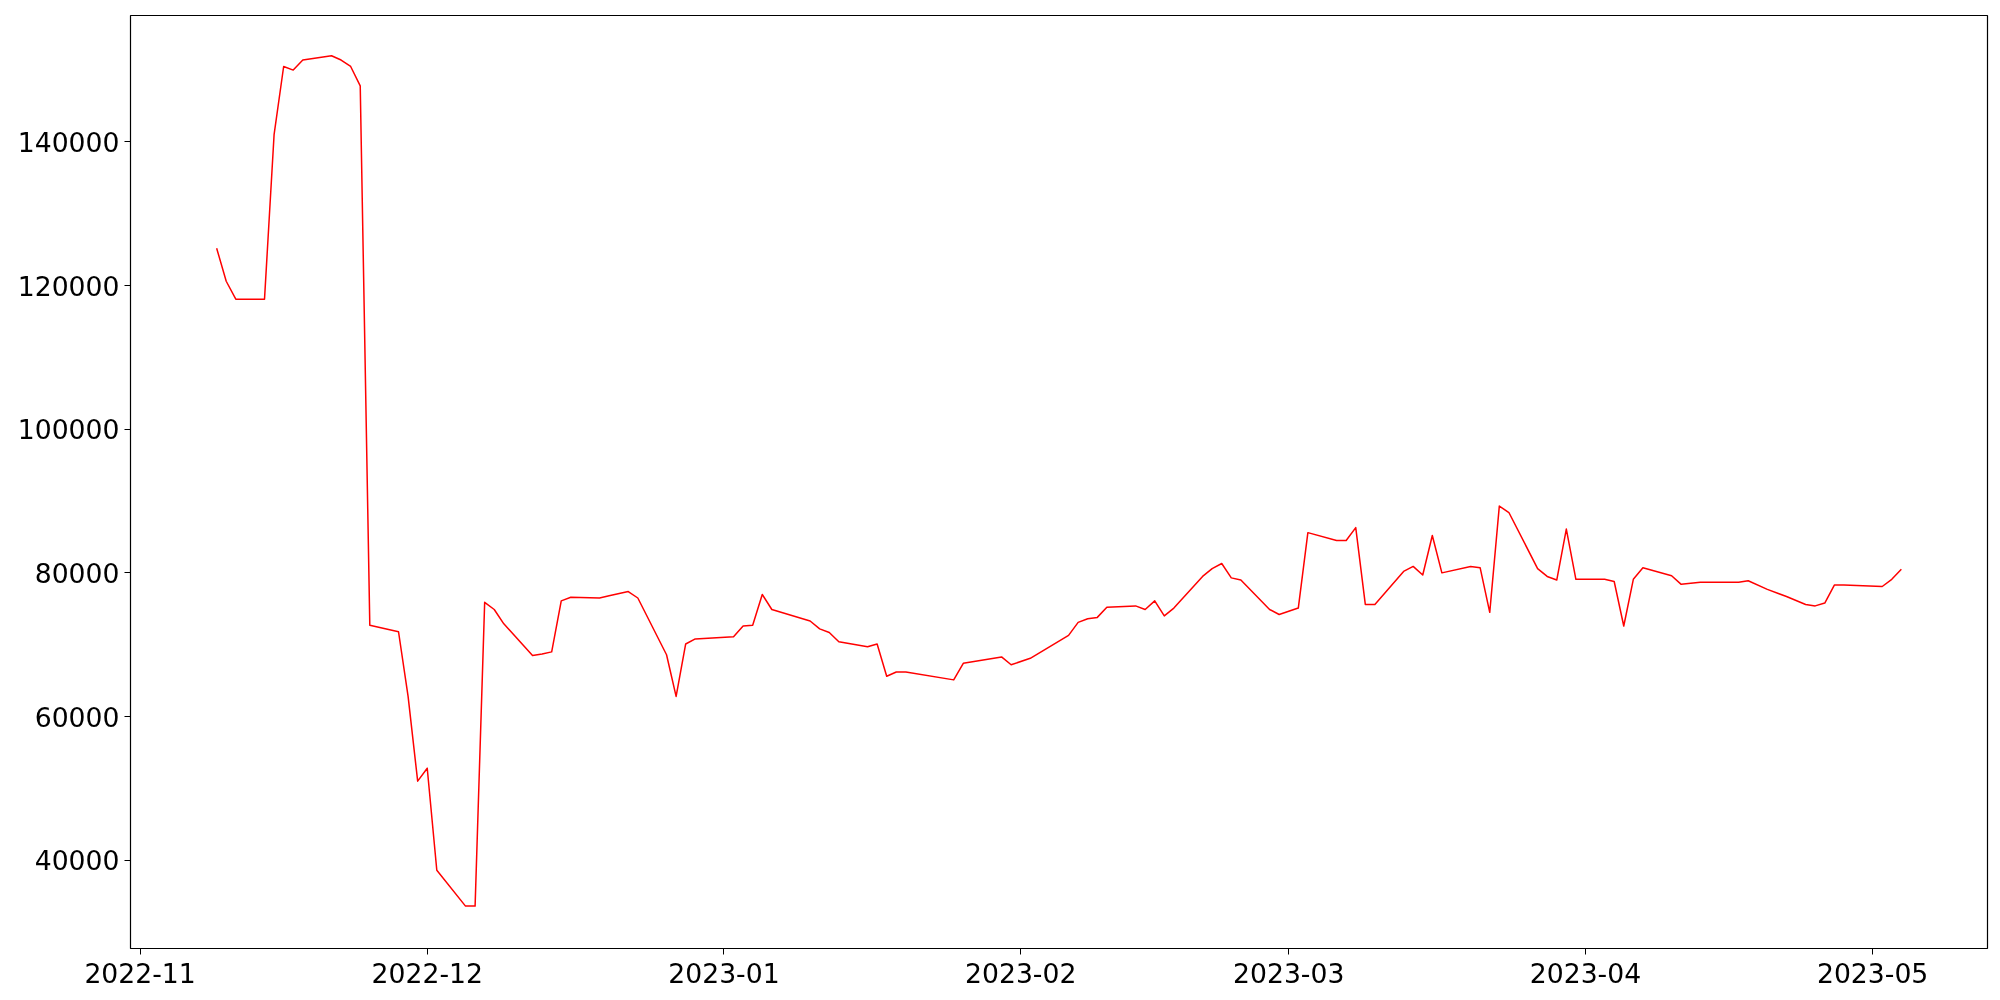 This screenshot has width=2000, height=1000. What do you see at coordinates (1021, 973) in the screenshot?
I see `x-tick-label: 2023-02` at bounding box center [1021, 973].